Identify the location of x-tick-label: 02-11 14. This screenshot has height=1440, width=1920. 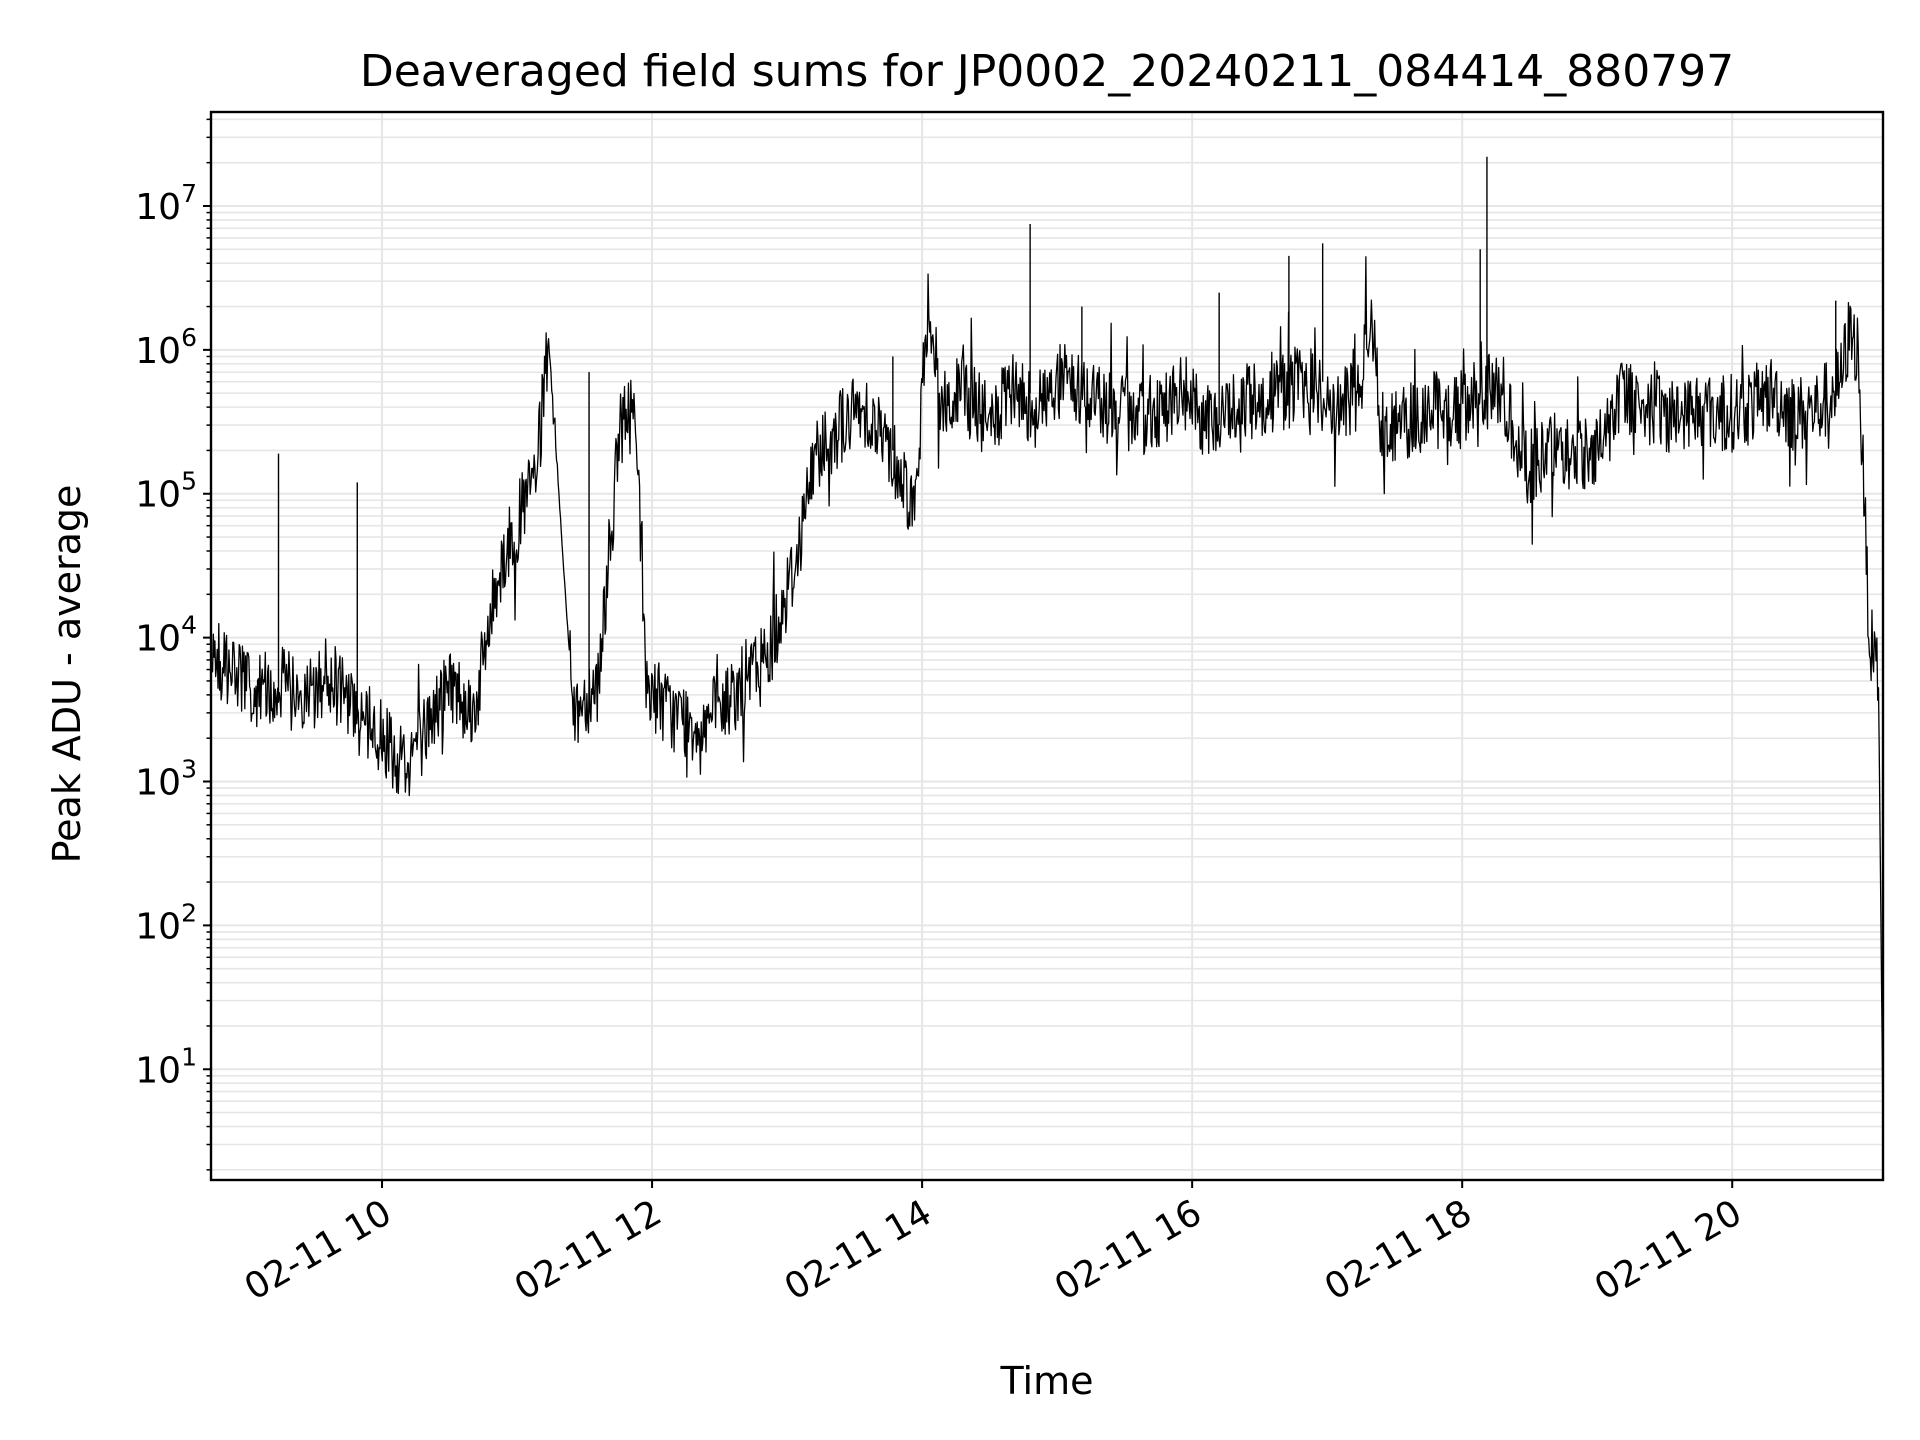
(858, 1250).